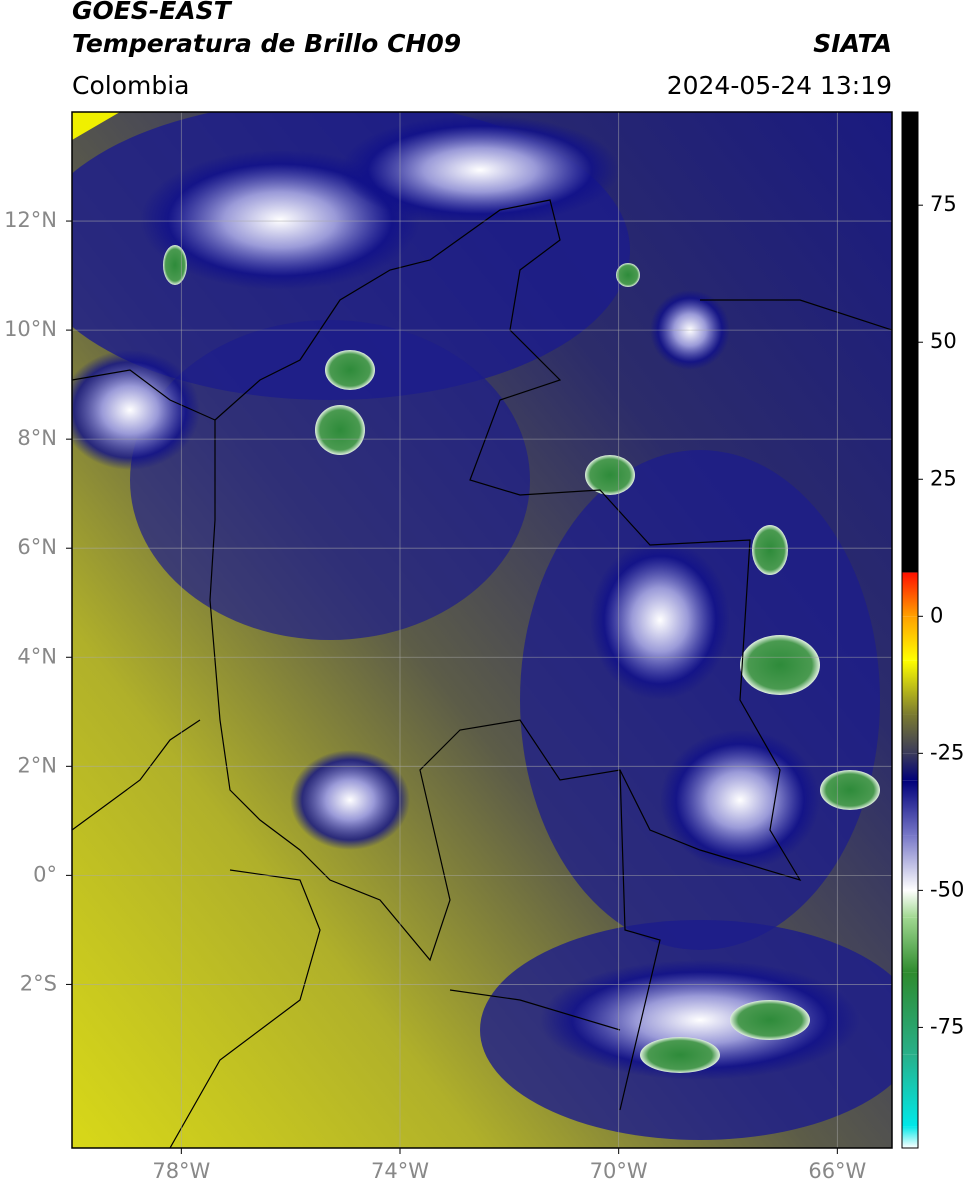 The width and height of the screenshot is (966, 1194). What do you see at coordinates (37, 656) in the screenshot?
I see `y-tick-label: 4°N` at bounding box center [37, 656].